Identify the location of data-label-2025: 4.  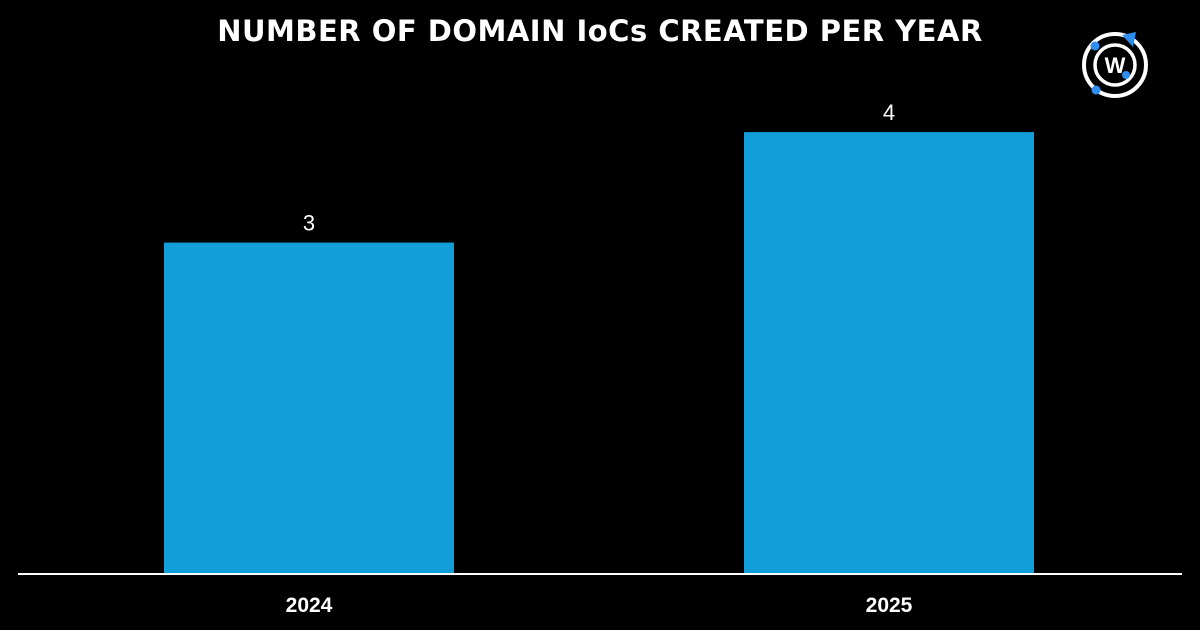
(889, 112).